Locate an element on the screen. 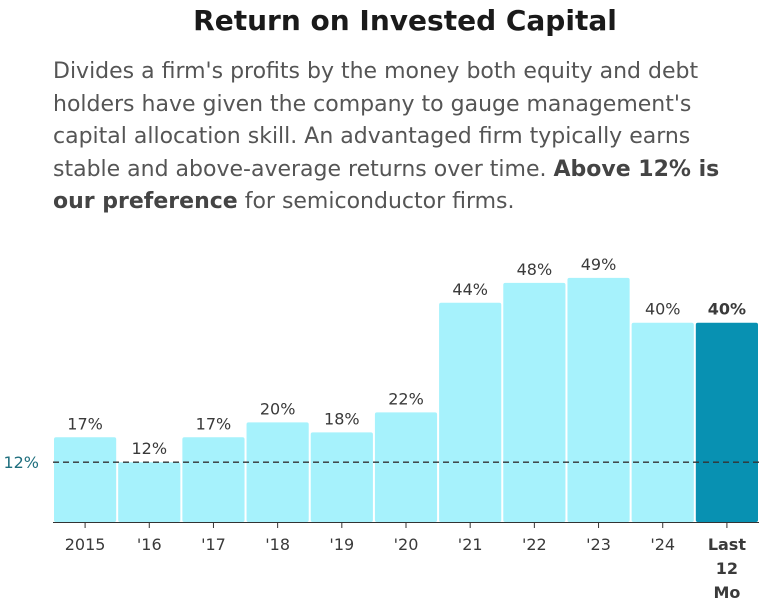 This screenshot has height=608, width=768. value-label-8: 49% is located at coordinates (599, 264).